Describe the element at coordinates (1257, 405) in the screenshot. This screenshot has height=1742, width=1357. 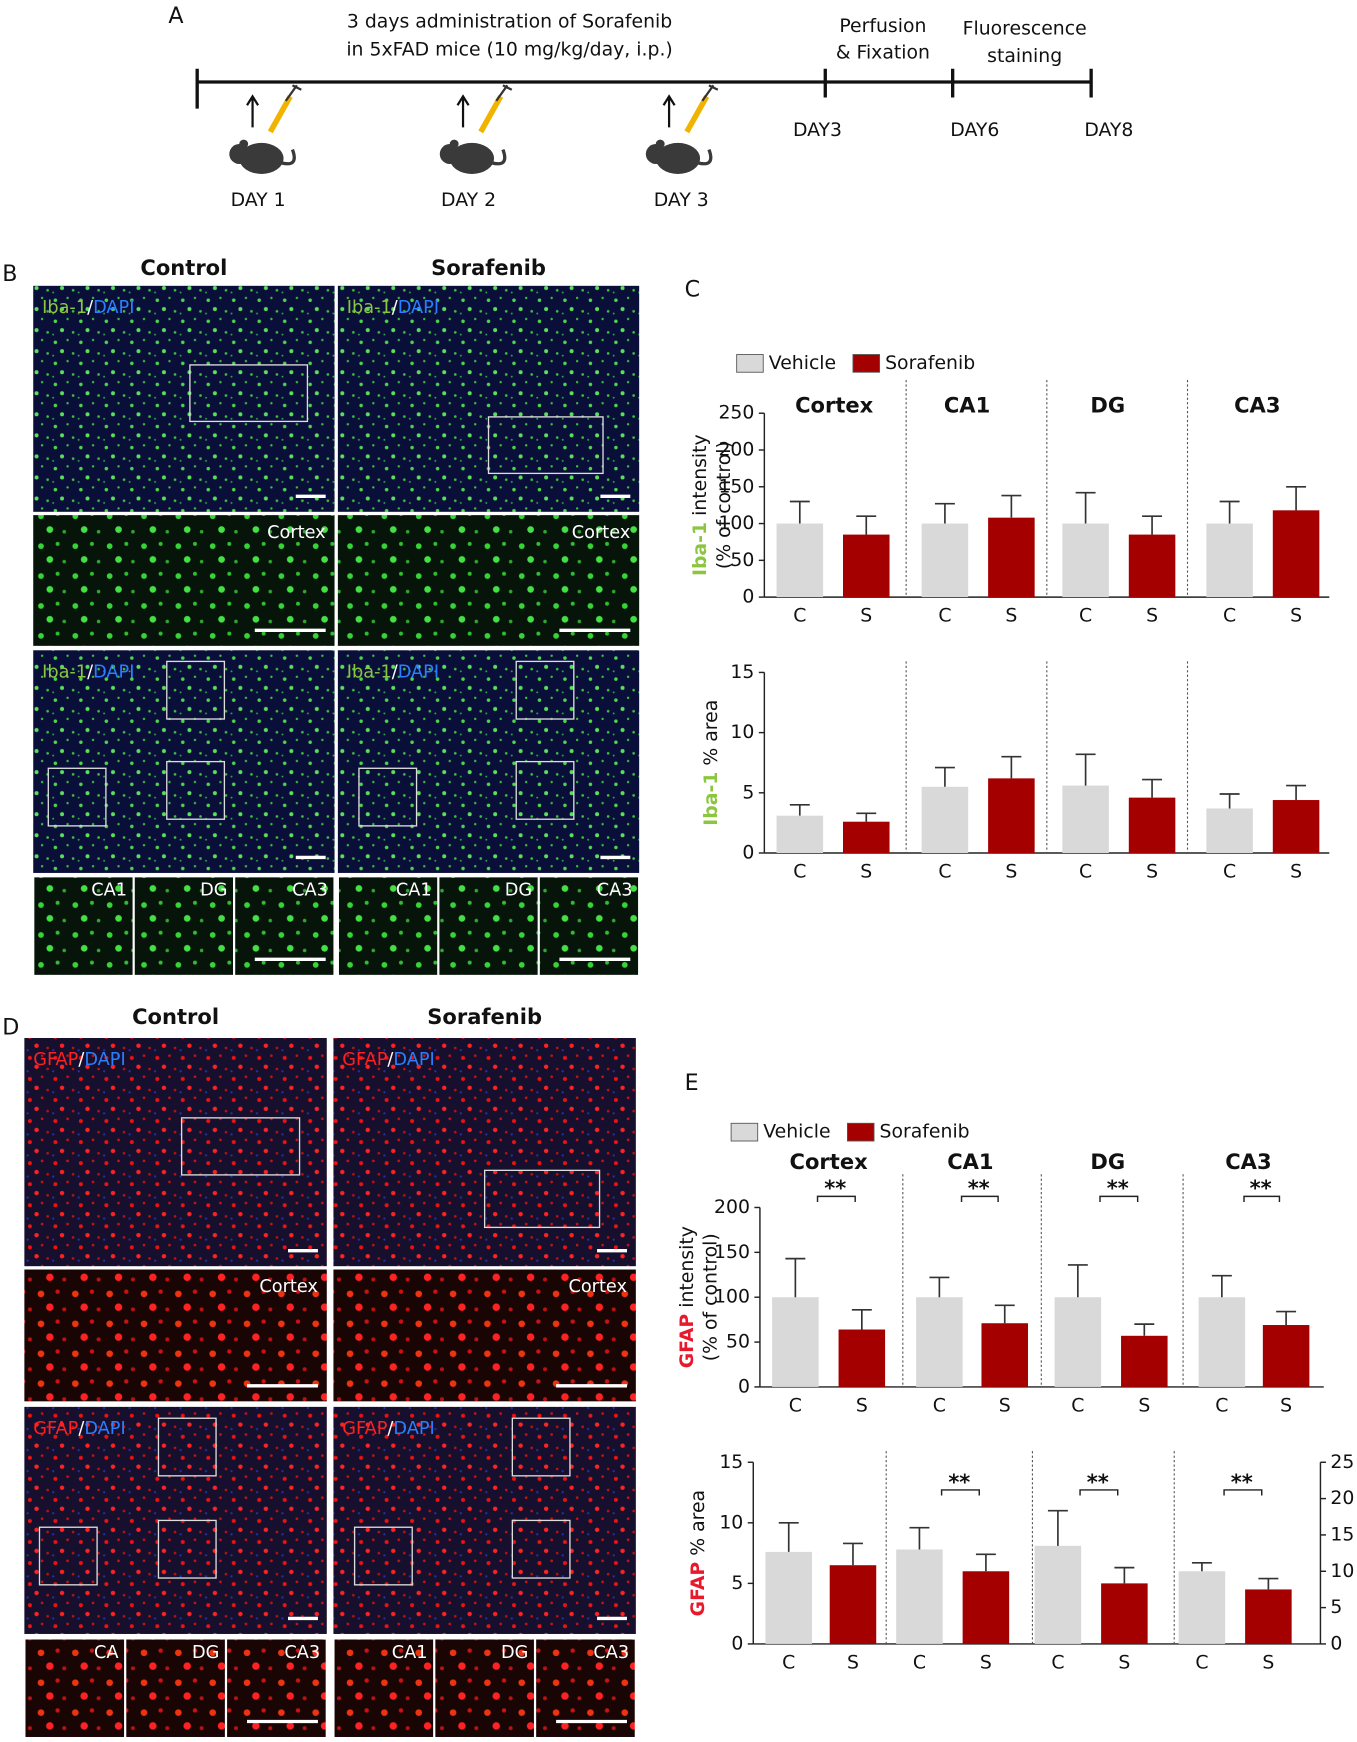
I see `region-title: CA3` at that location.